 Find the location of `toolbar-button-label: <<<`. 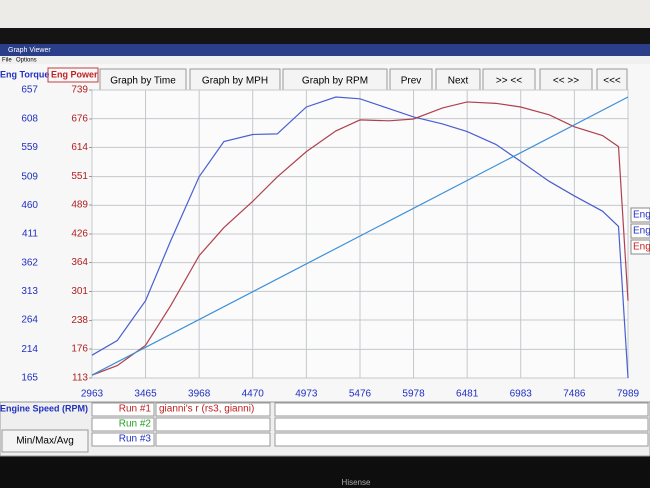

toolbar-button-label: <<< is located at coordinates (612, 81).